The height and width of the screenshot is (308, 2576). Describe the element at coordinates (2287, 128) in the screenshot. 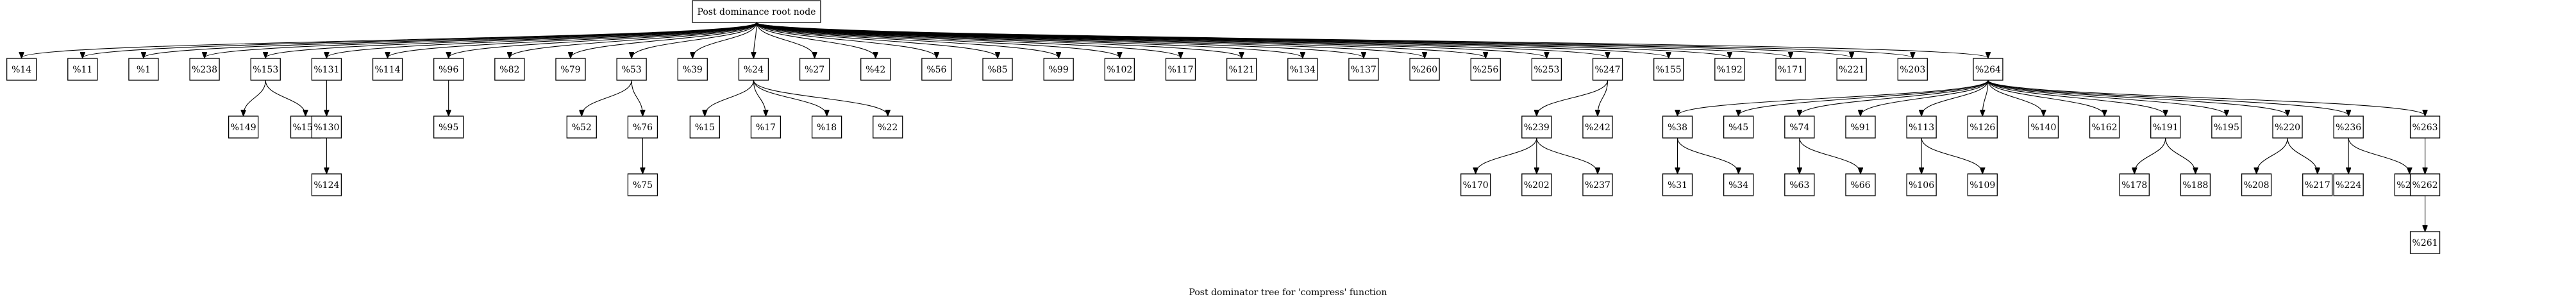

I see `tree-node-n-220: %220` at that location.